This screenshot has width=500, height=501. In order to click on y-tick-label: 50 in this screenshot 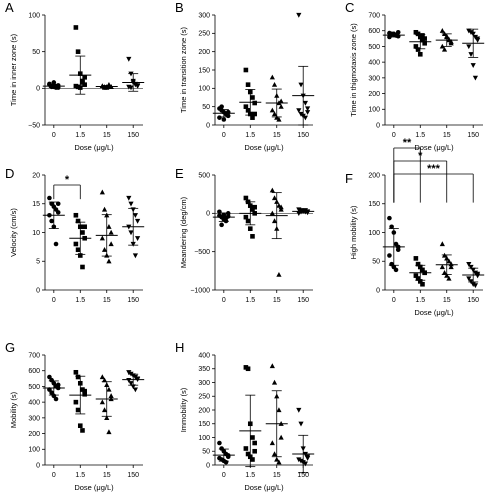, I will do `click(36, 52)`.